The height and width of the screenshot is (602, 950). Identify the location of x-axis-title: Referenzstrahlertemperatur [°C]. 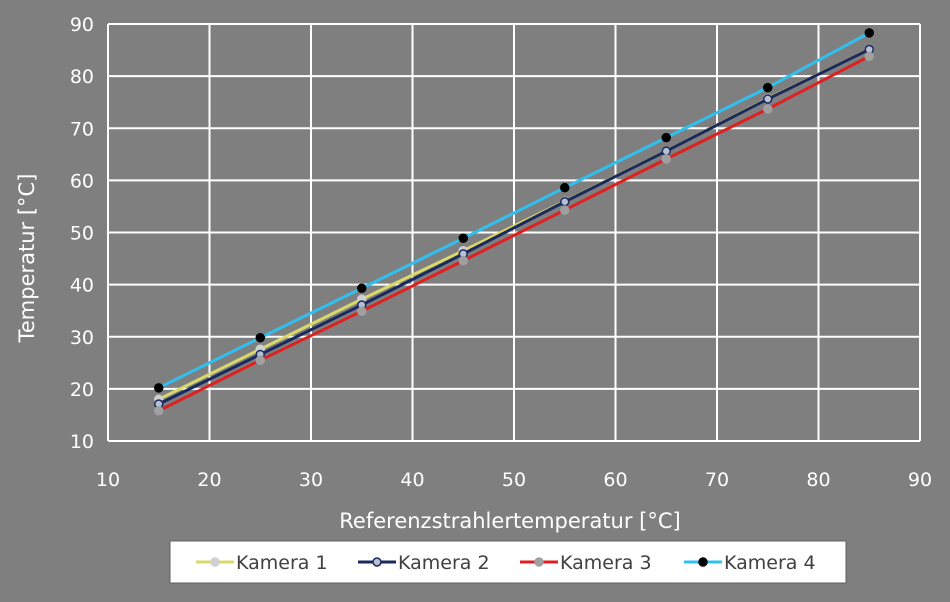
(509, 521).